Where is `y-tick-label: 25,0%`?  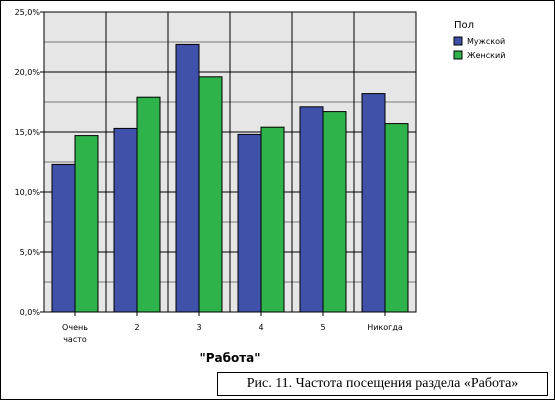
y-tick-label: 25,0% is located at coordinates (28, 12).